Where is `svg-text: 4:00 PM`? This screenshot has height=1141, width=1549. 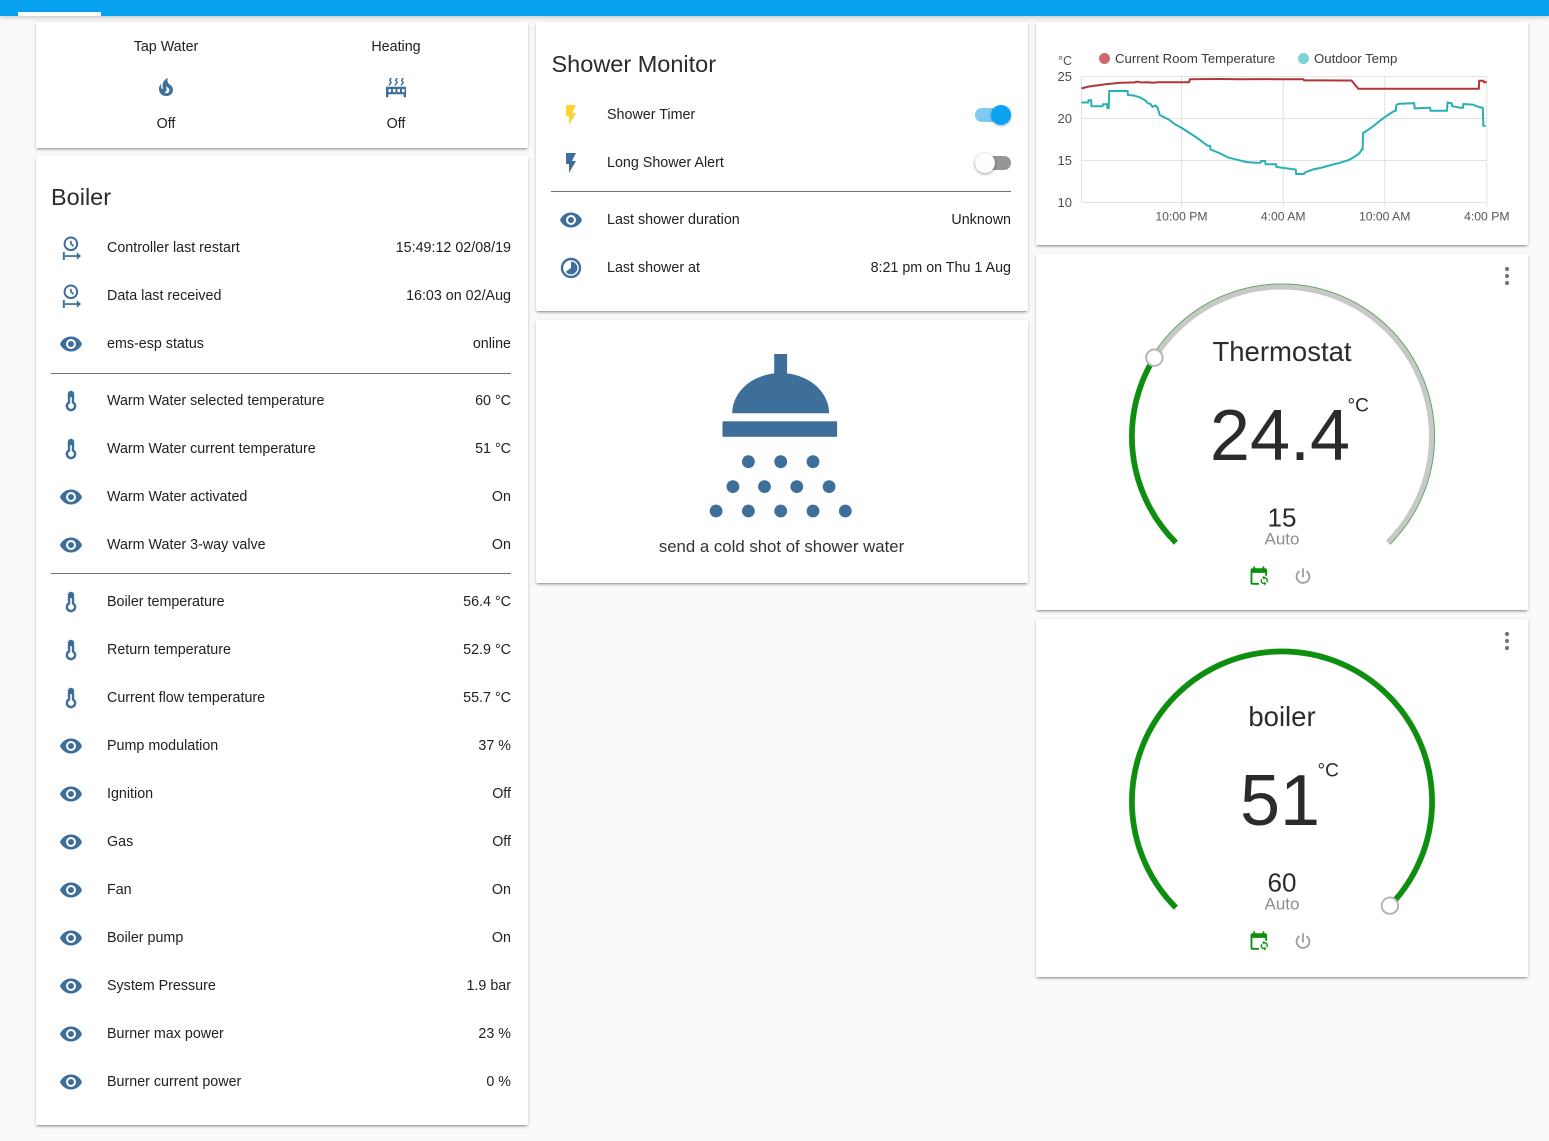
svg-text: 4:00 PM is located at coordinates (1486, 217).